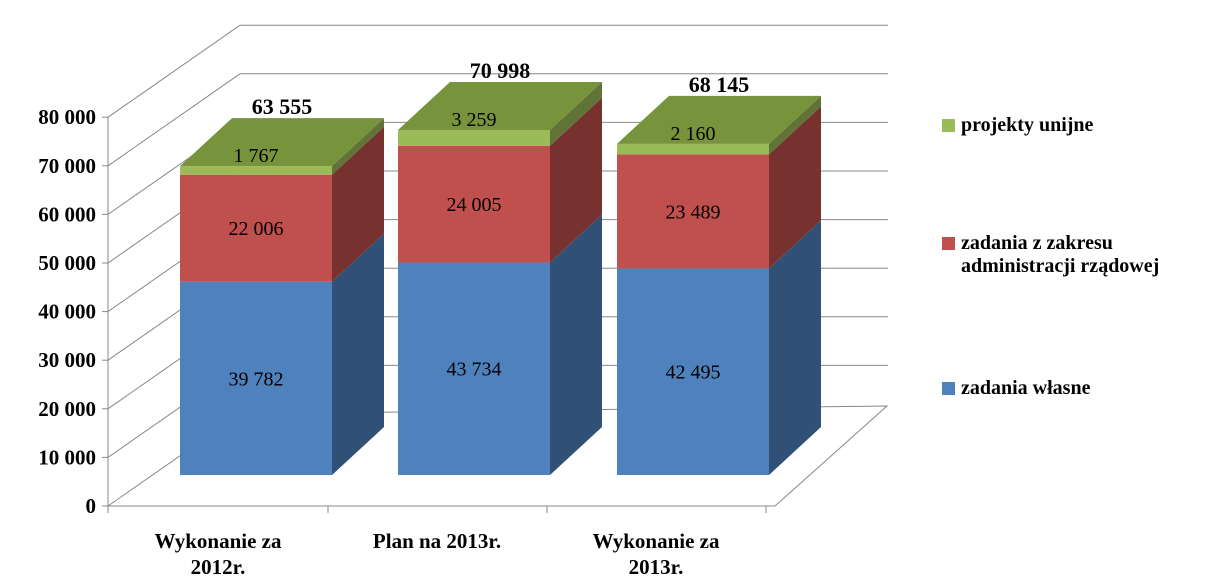  Describe the element at coordinates (948, 243) in the screenshot. I see `legend-swatch-zadania-administracji` at that location.